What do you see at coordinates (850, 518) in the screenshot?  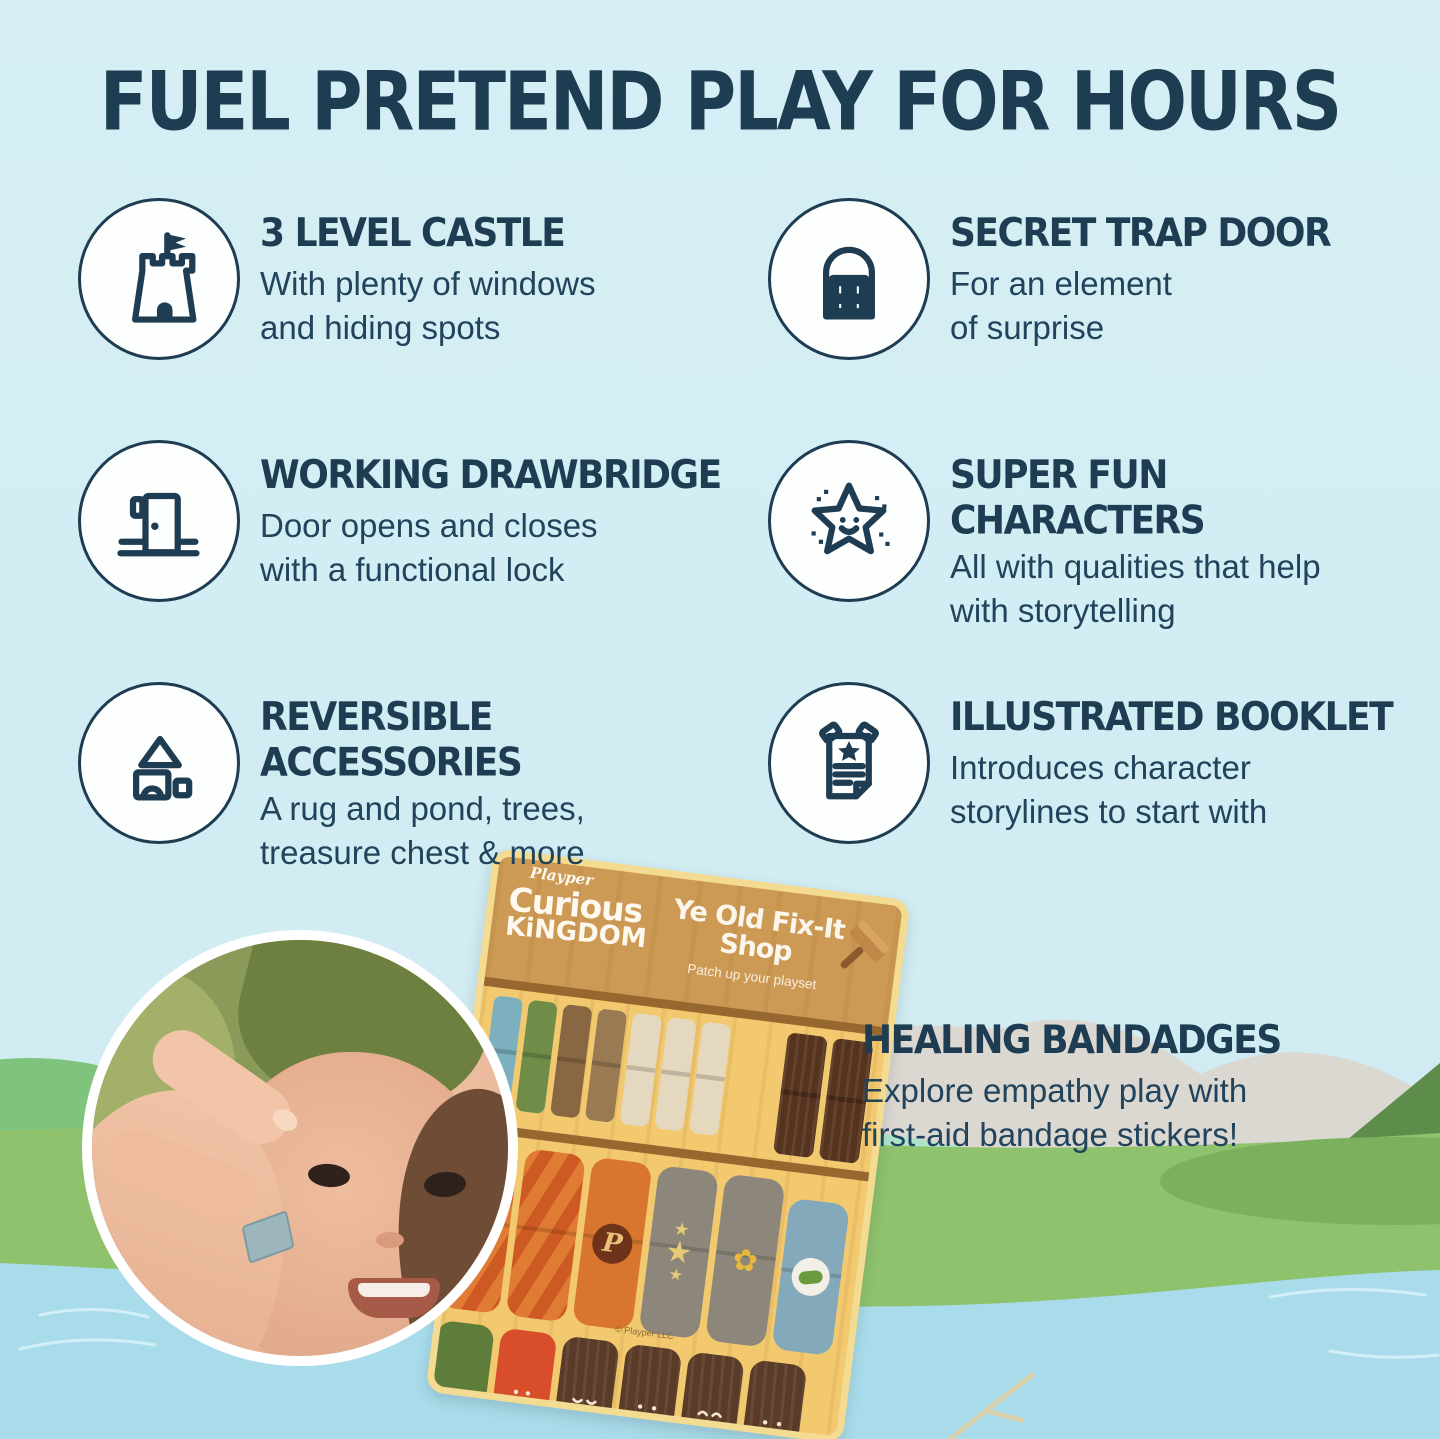 I see `star-icon` at bounding box center [850, 518].